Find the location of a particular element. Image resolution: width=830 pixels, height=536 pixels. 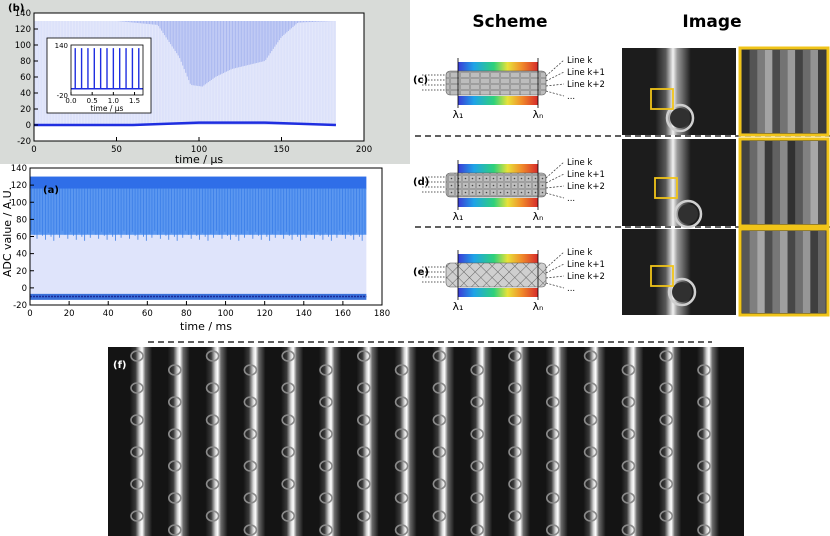

inset-x-tick-label: 1.5 is located at coordinates (134, 101).